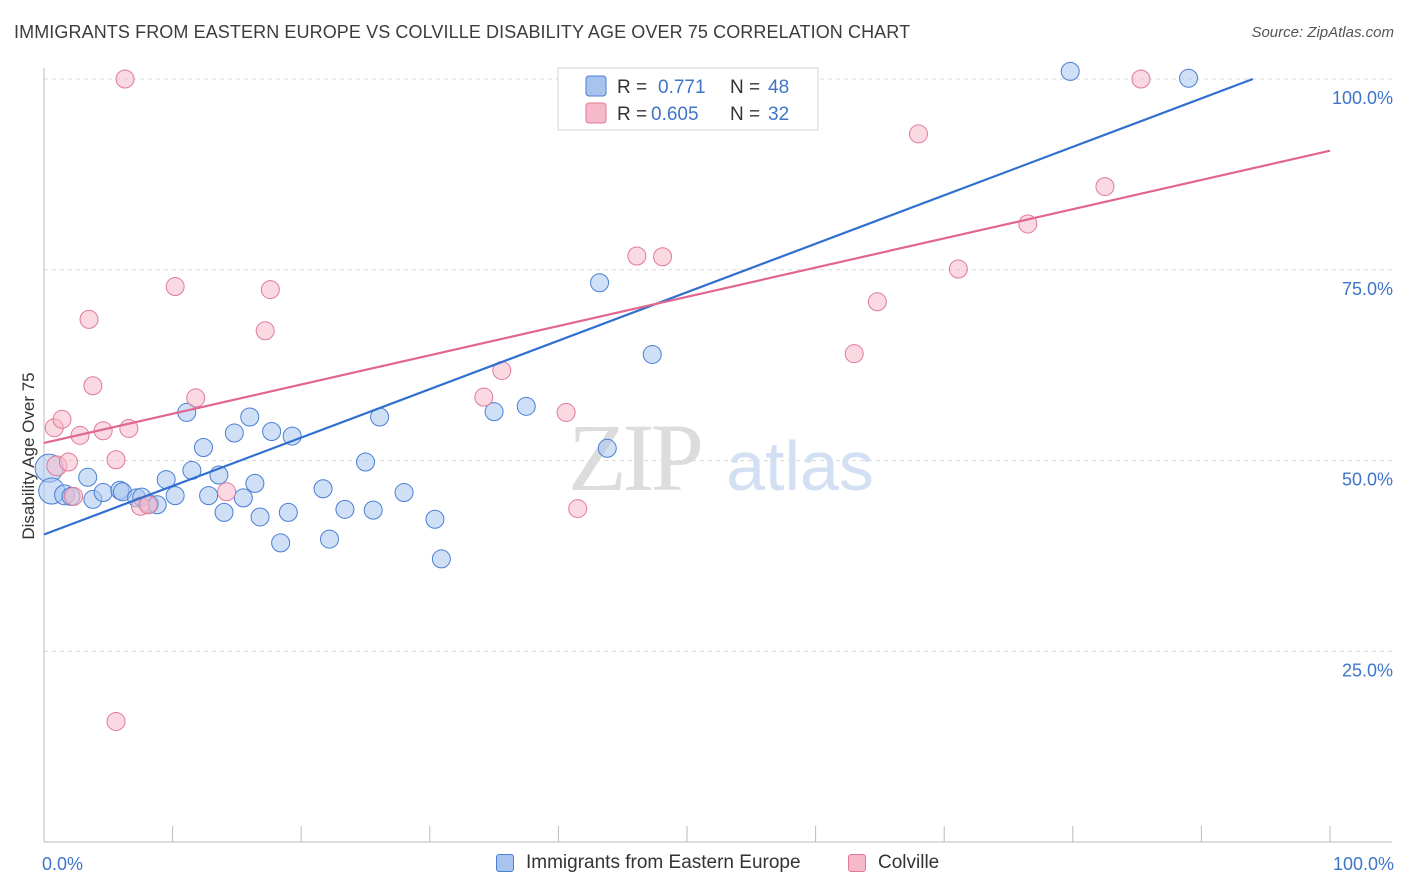 The height and width of the screenshot is (892, 1406). Describe the element at coordinates (1367, 480) in the screenshot. I see `y-tick-label: 50.0%` at that location.